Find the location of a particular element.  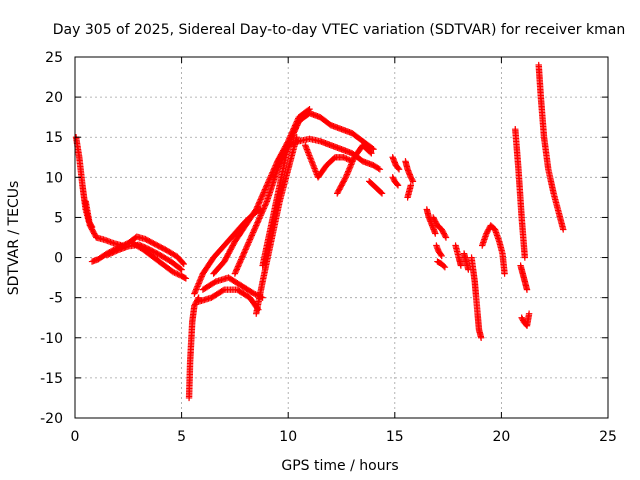

y-tick-label: 10 is located at coordinates (54, 178).